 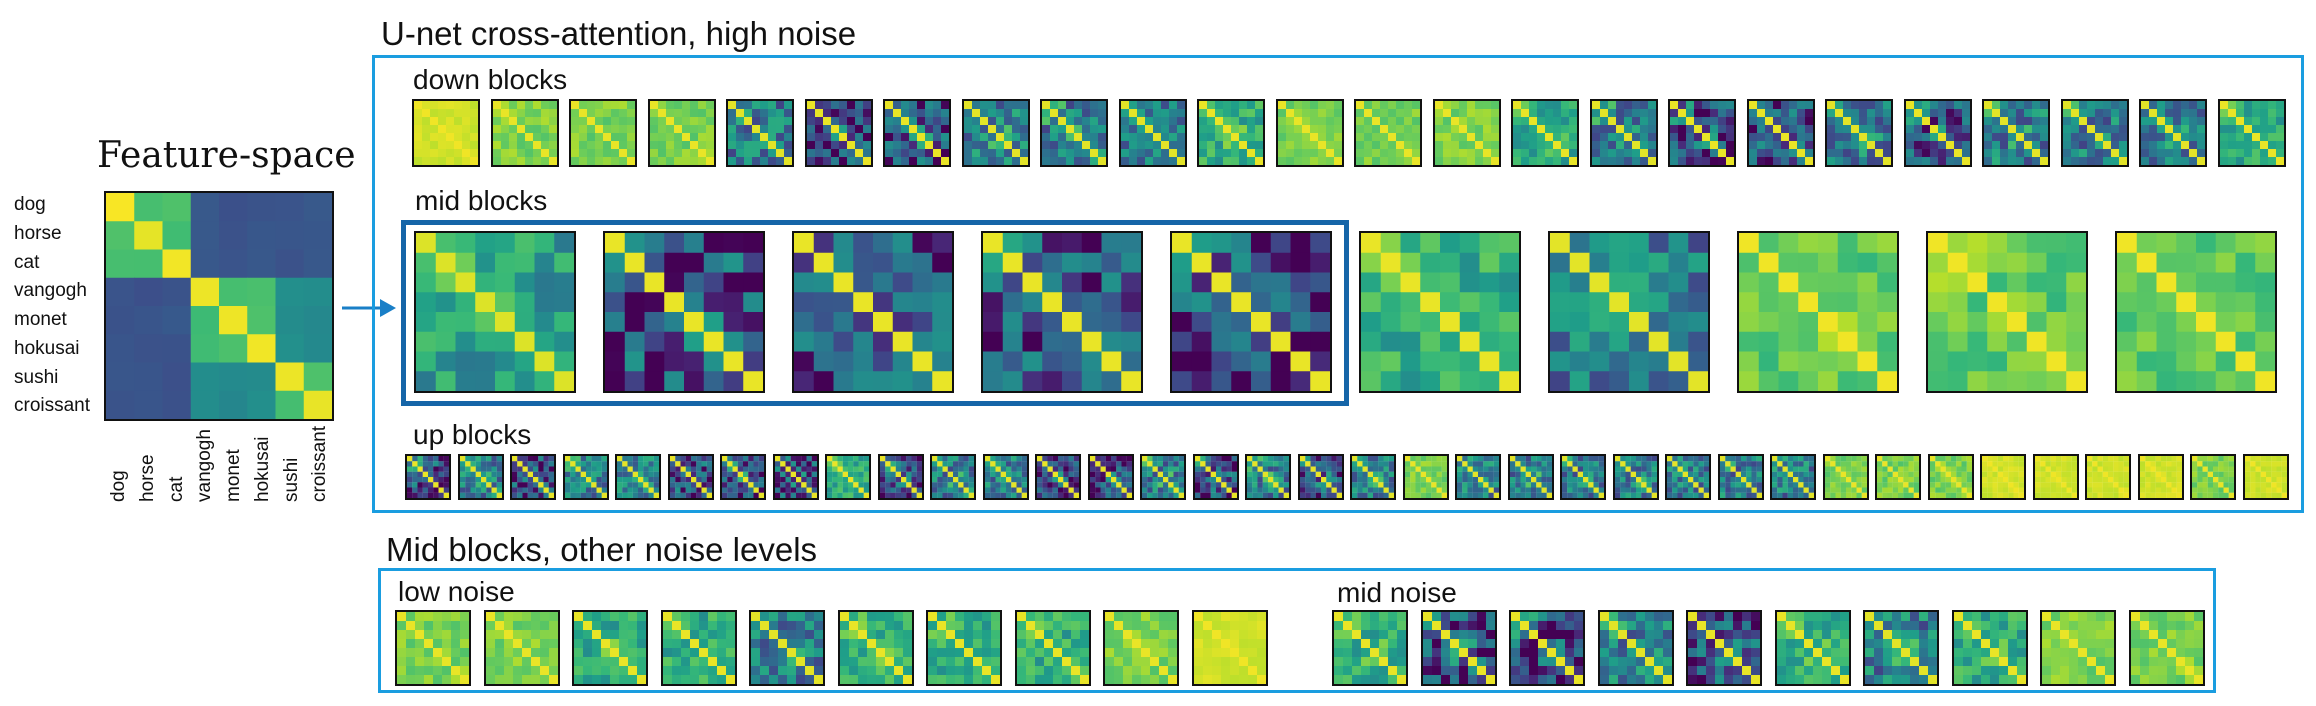 I want to click on feature-space-matrix, so click(x=219, y=306).